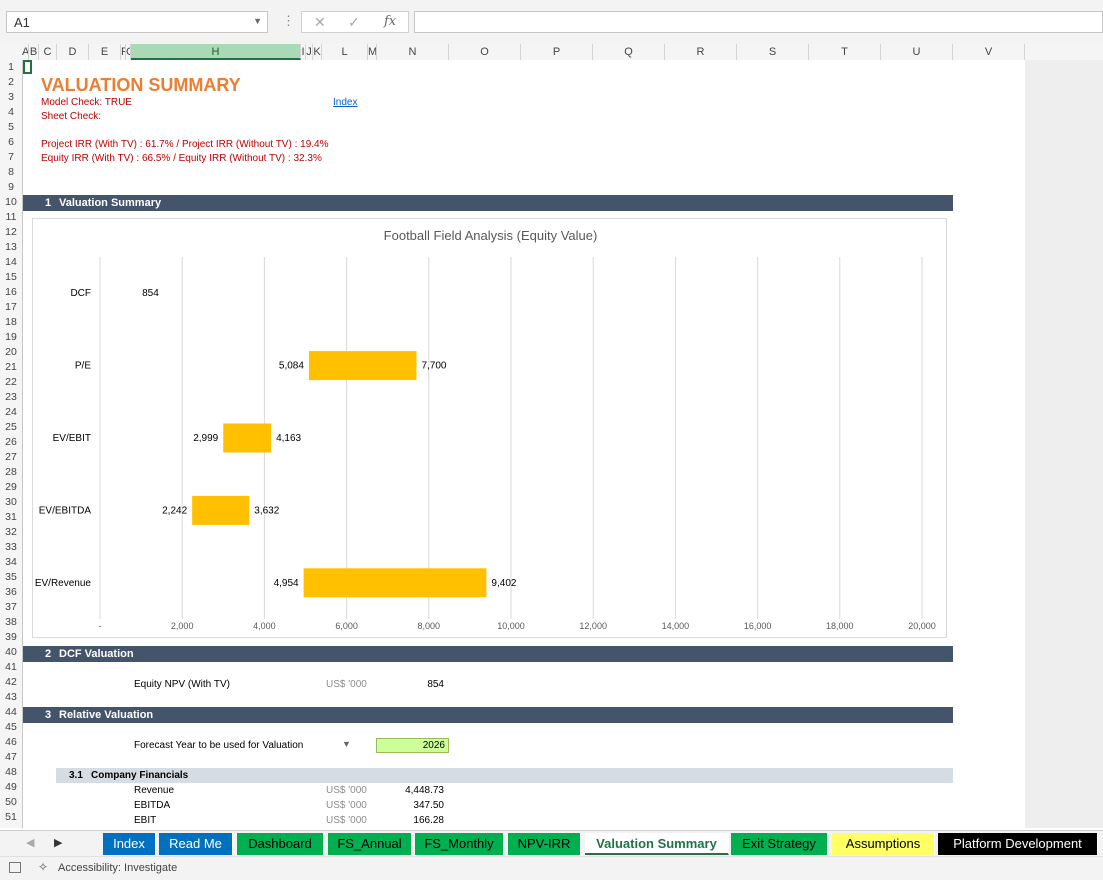 This screenshot has height=880, width=1103. What do you see at coordinates (73, 52) in the screenshot?
I see `column-header: D` at bounding box center [73, 52].